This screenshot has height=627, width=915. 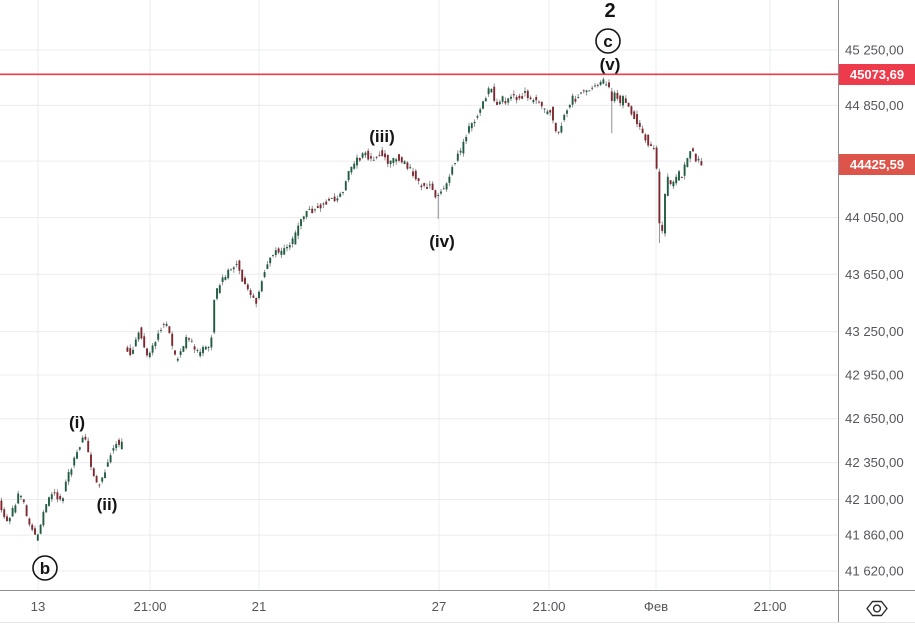 What do you see at coordinates (419, 609) in the screenshot?
I see `time-axis-panel` at bounding box center [419, 609].